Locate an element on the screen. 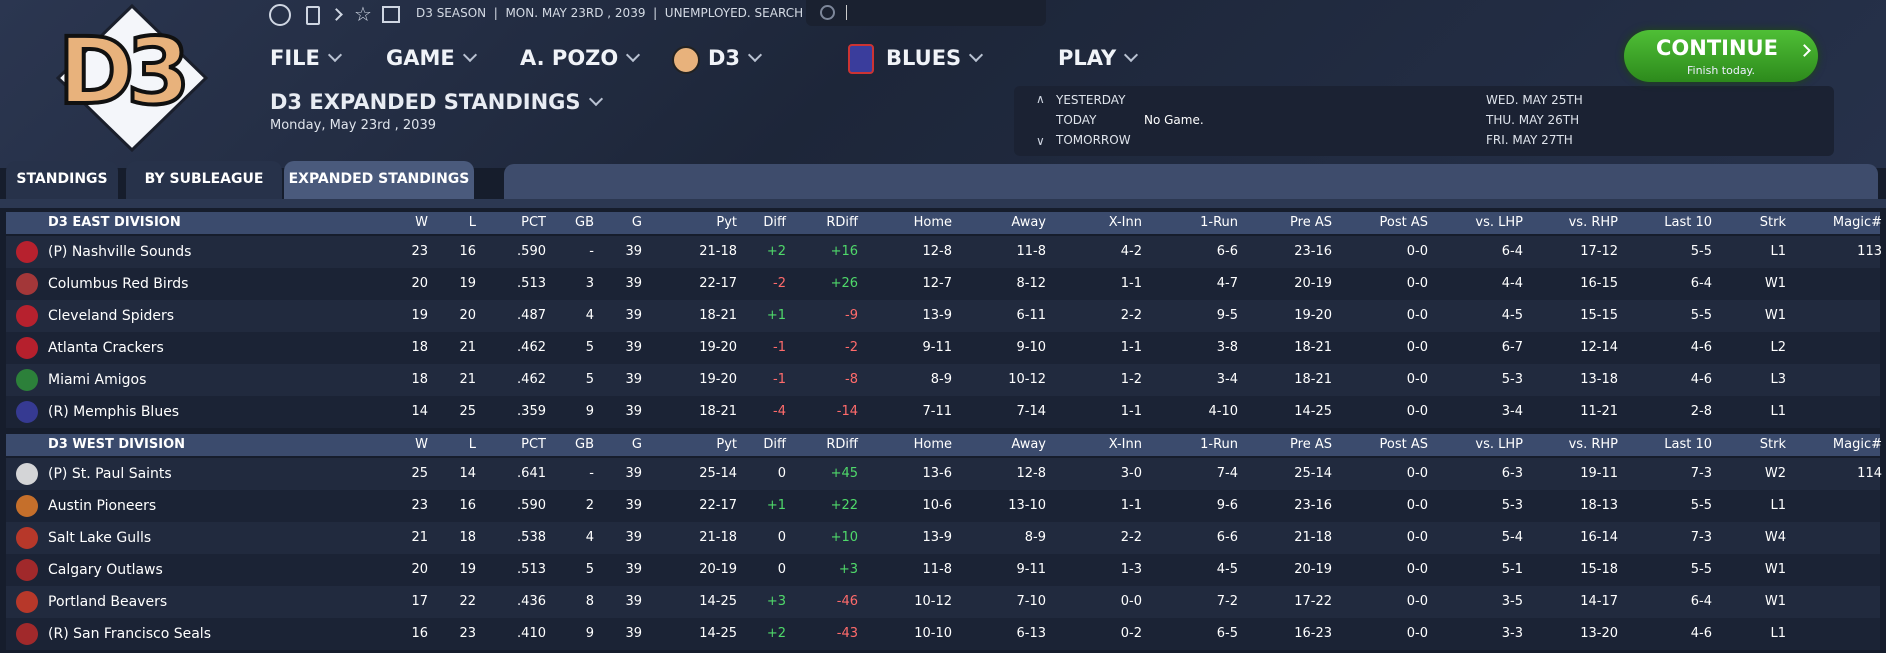 This screenshot has width=1886, height=653. menu-item: D3 is located at coordinates (735, 58).